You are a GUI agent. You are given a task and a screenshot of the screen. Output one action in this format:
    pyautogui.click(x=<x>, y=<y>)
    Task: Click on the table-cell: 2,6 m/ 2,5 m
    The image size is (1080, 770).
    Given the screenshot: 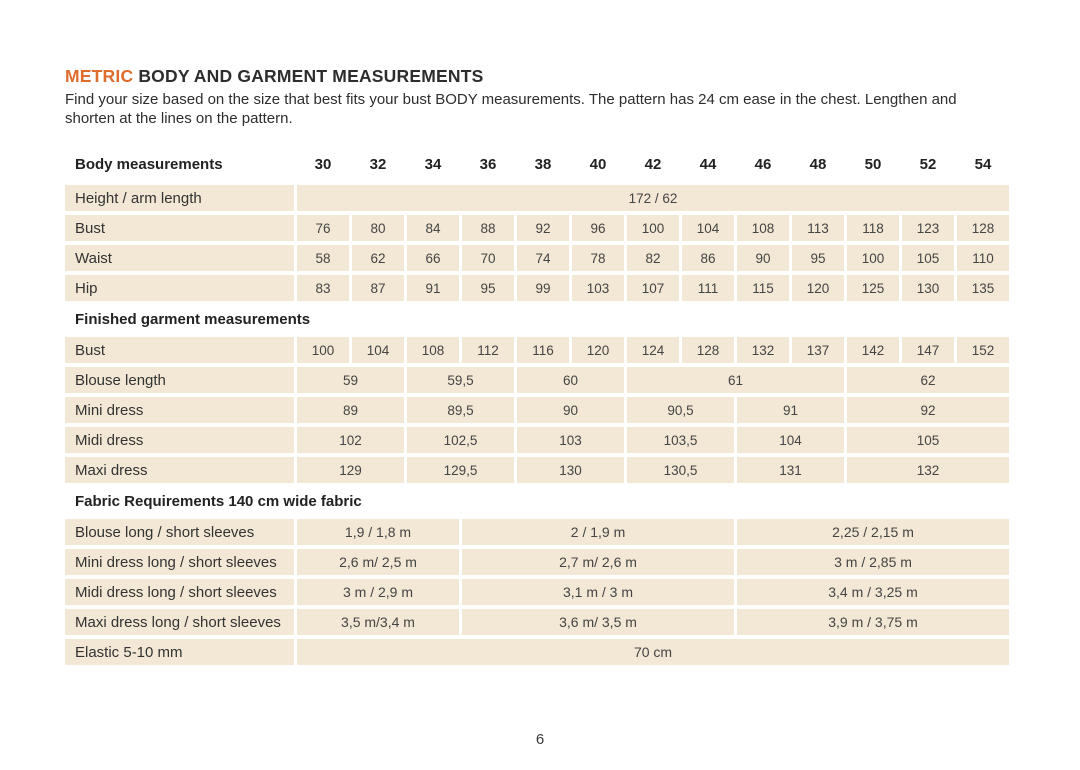 What is the action you would take?
    pyautogui.click(x=378, y=562)
    